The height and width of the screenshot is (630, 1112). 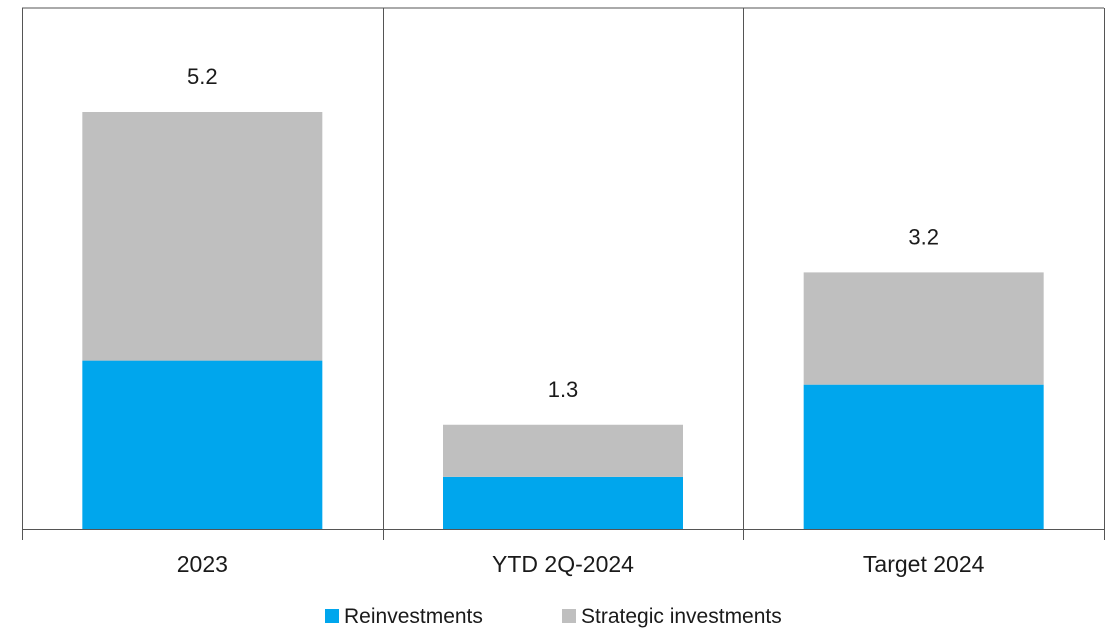 I want to click on legend-label: Strategic investments, so click(x=681, y=616).